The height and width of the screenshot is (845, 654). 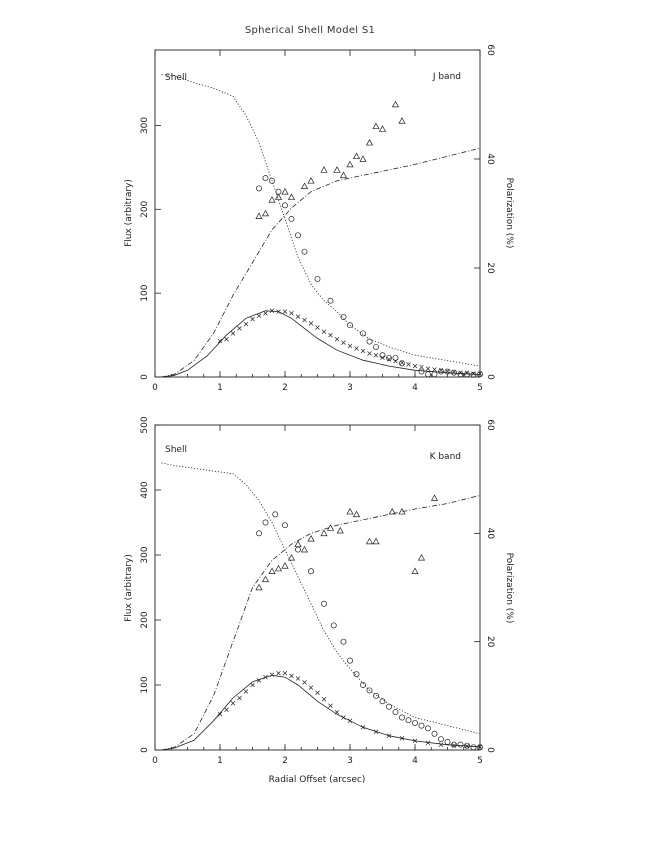 What do you see at coordinates (155, 761) in the screenshot?
I see `x-tick-label: 0` at bounding box center [155, 761].